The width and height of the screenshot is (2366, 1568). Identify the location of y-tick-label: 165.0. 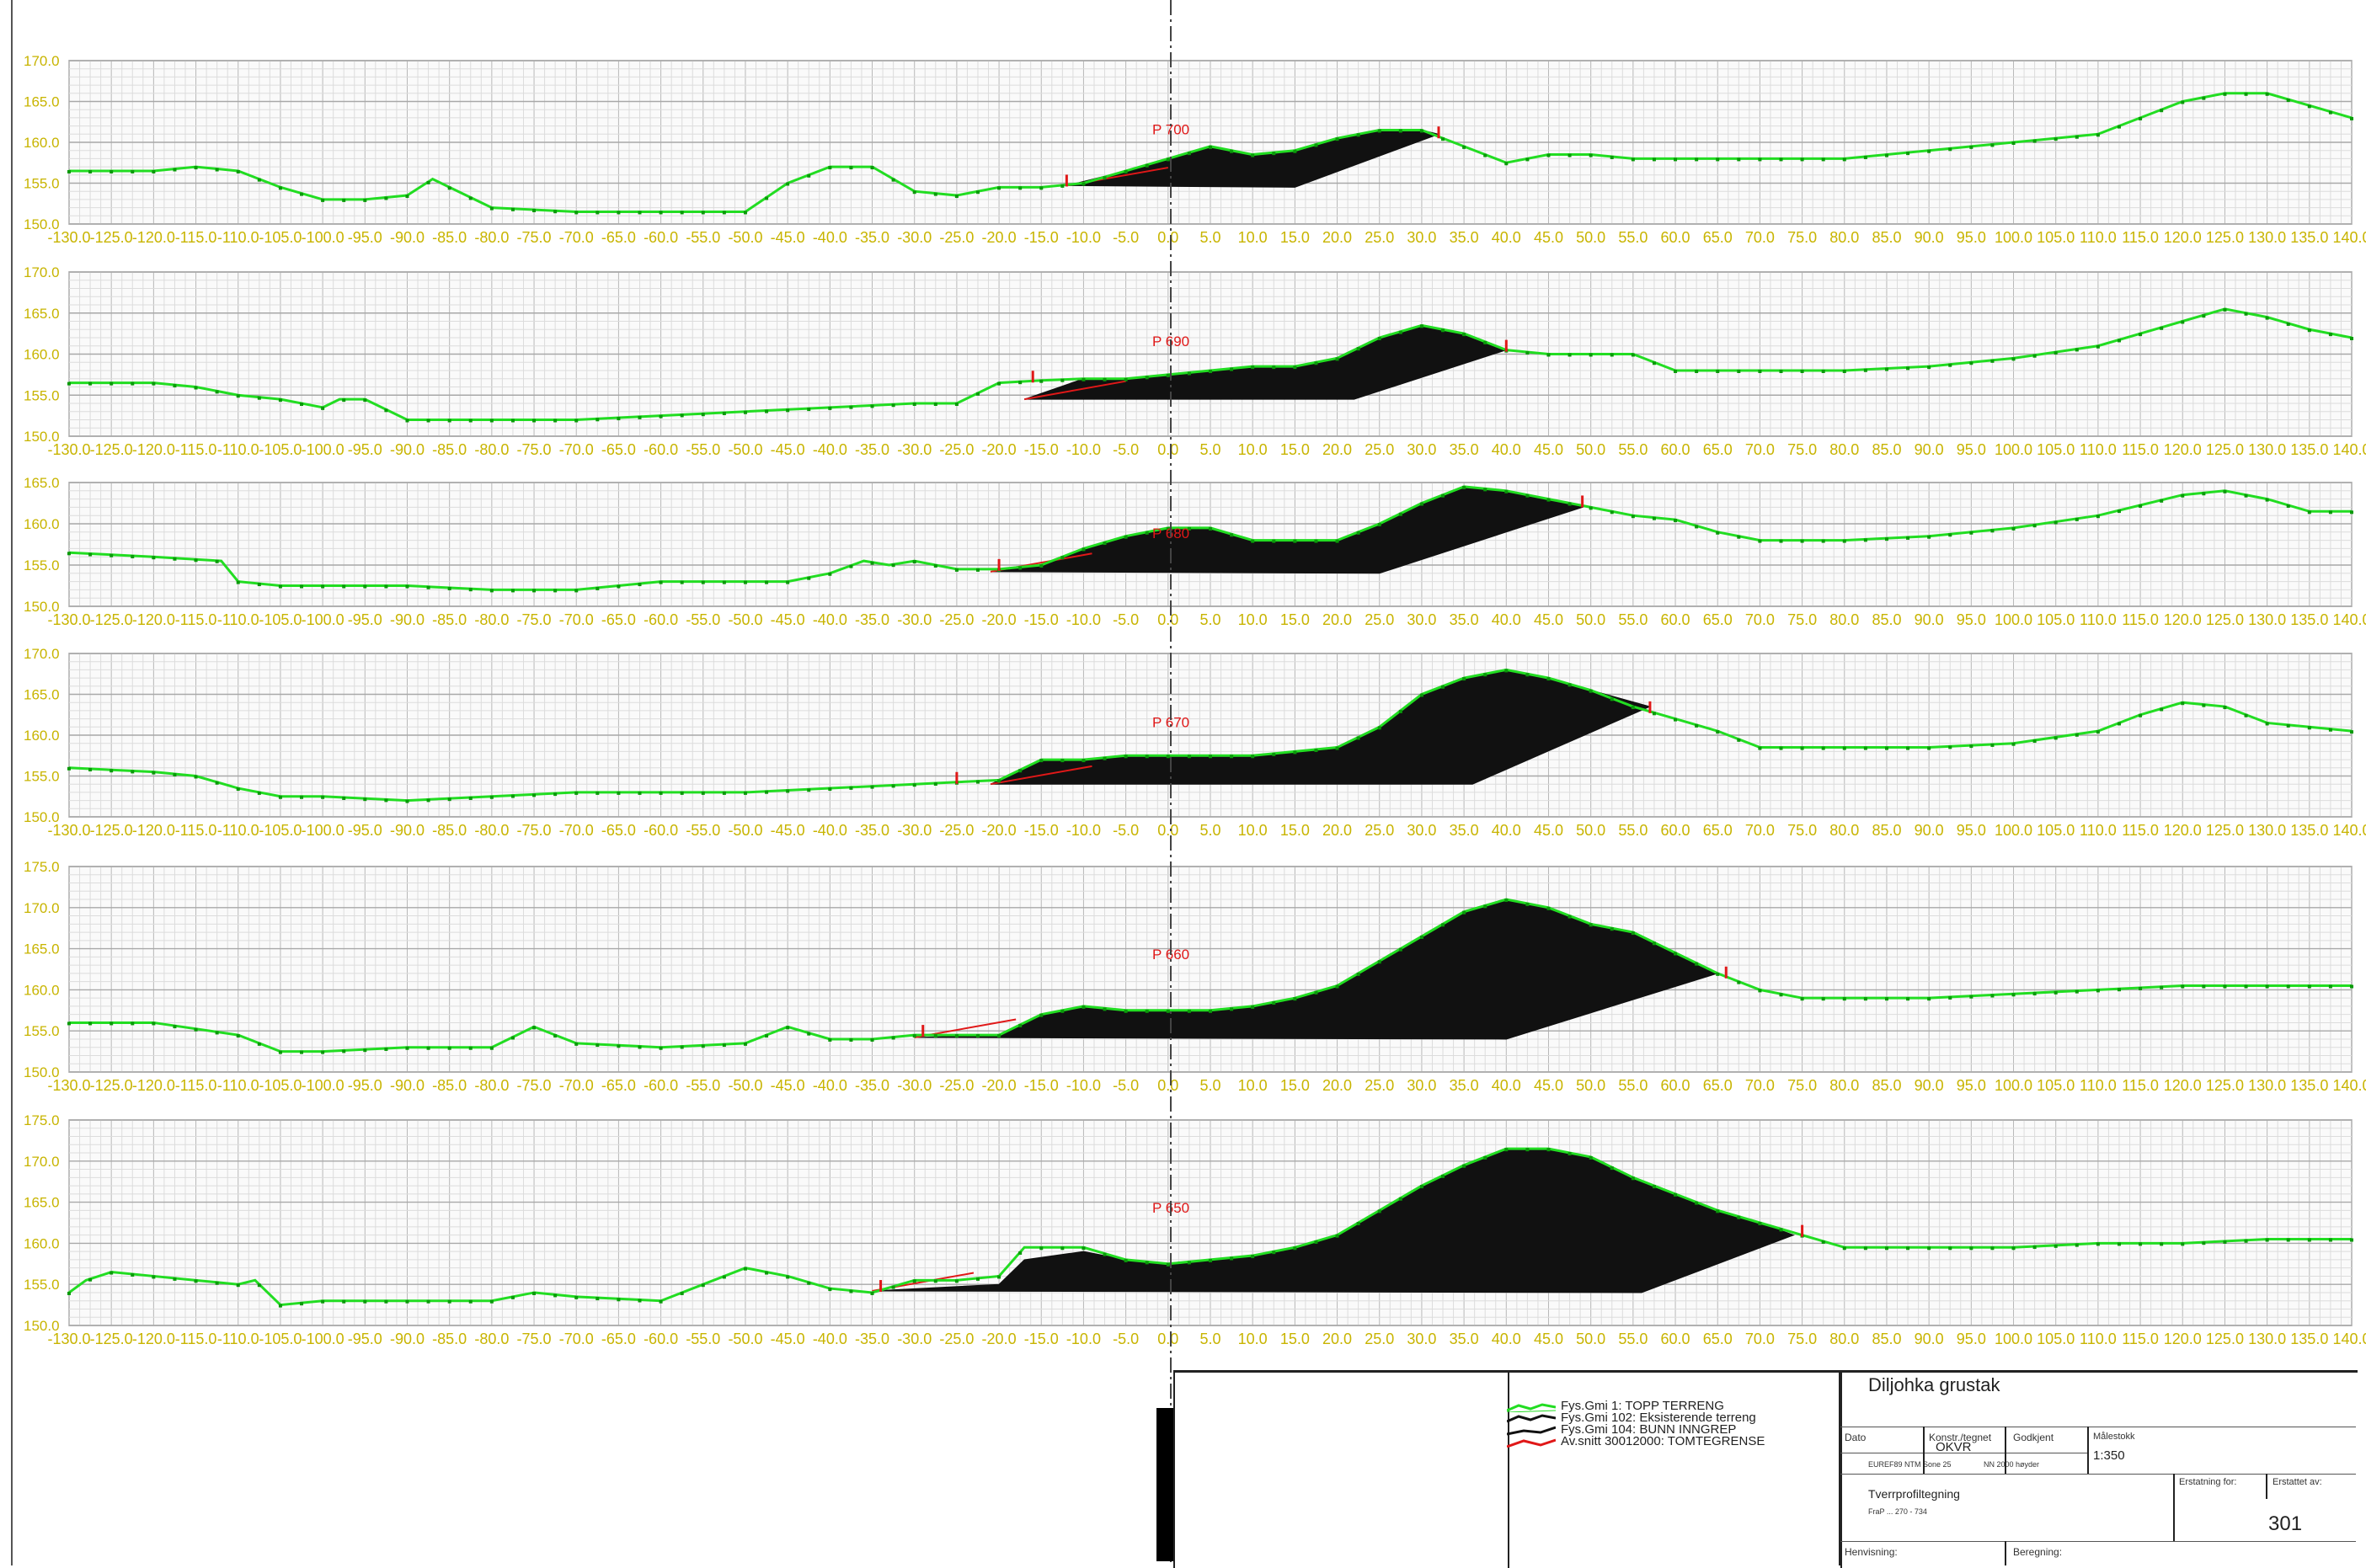
(42, 314).